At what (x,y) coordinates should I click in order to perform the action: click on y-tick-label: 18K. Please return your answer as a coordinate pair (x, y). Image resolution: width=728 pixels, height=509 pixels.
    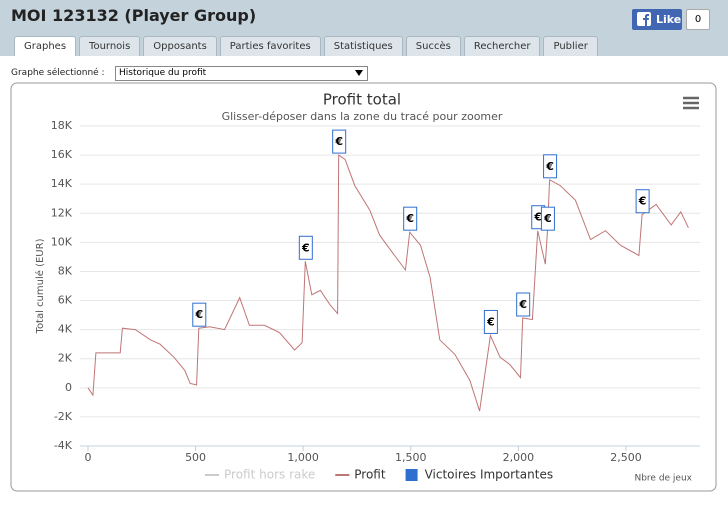
    Looking at the image, I should click on (62, 125).